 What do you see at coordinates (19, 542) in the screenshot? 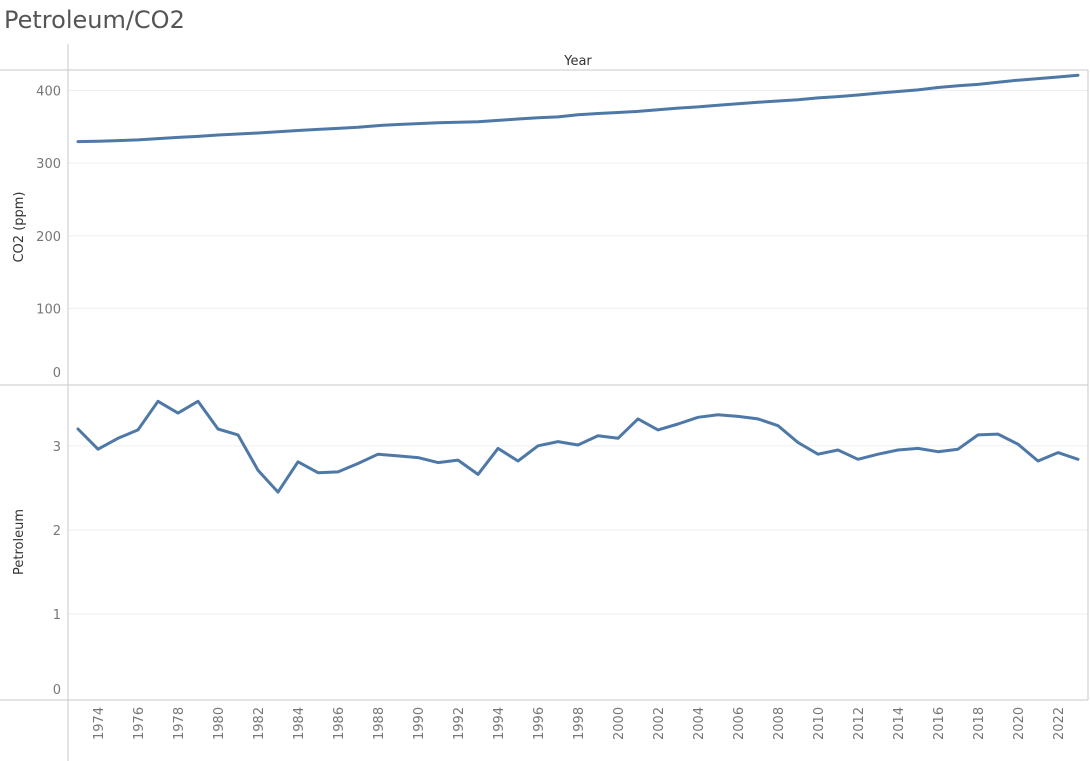
I see `petroleum-axis-title: Petroleum` at bounding box center [19, 542].